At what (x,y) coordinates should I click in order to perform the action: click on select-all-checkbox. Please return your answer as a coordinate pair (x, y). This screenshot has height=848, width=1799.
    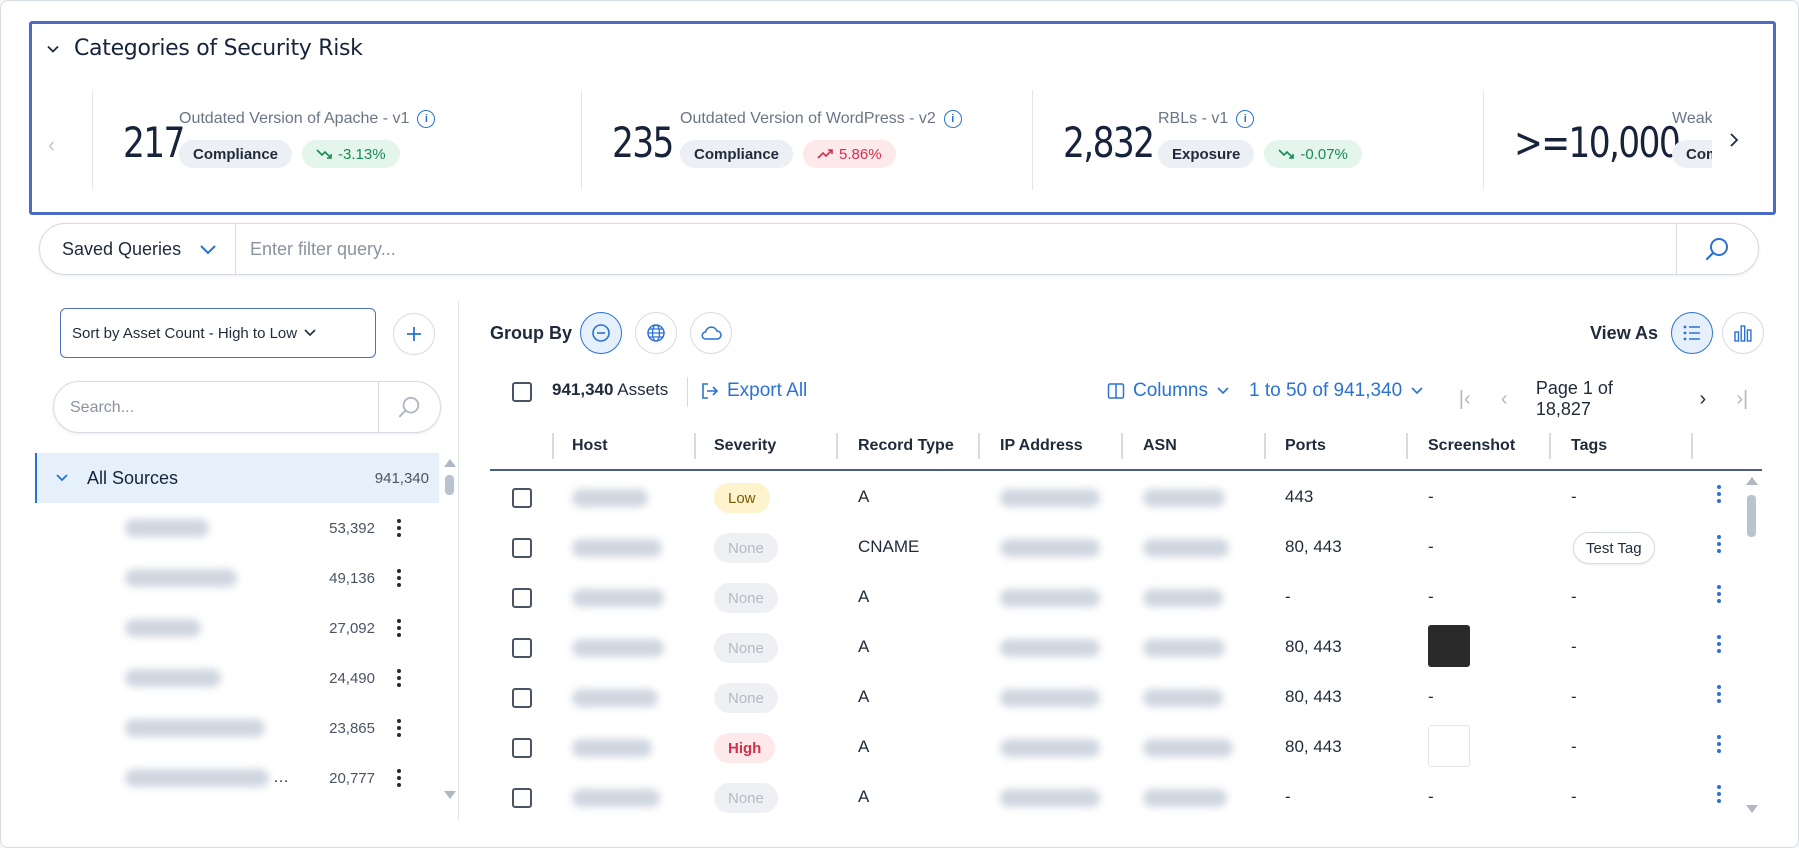
    Looking at the image, I should click on (522, 392).